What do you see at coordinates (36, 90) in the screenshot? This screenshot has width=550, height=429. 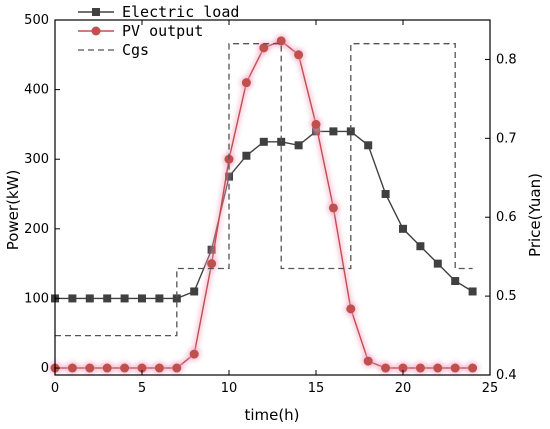 I see `y-tick-label: 400` at bounding box center [36, 90].